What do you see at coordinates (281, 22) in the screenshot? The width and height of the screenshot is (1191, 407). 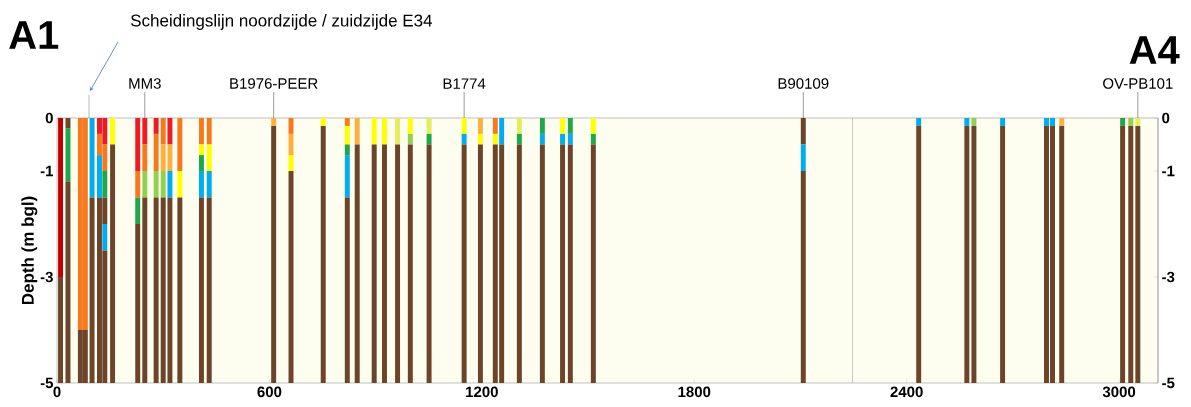 I see `text: Scheidingslijn noordzijde / zuidzijde E34` at bounding box center [281, 22].